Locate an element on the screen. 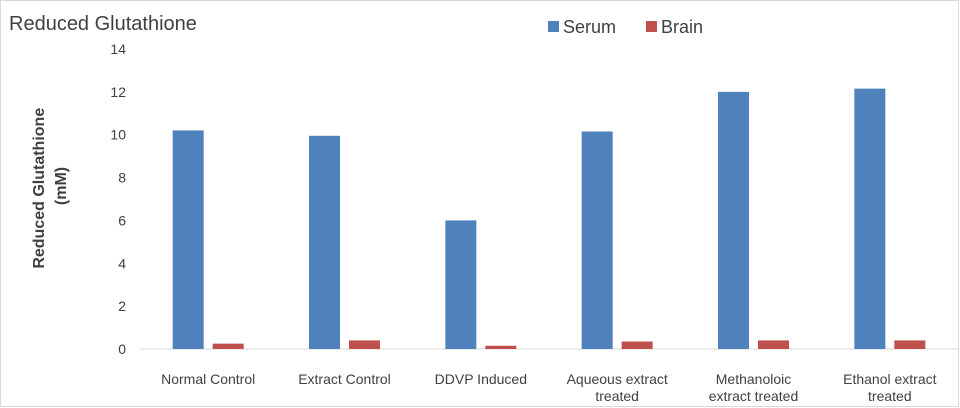  legend-swatch-brain is located at coordinates (651, 26).